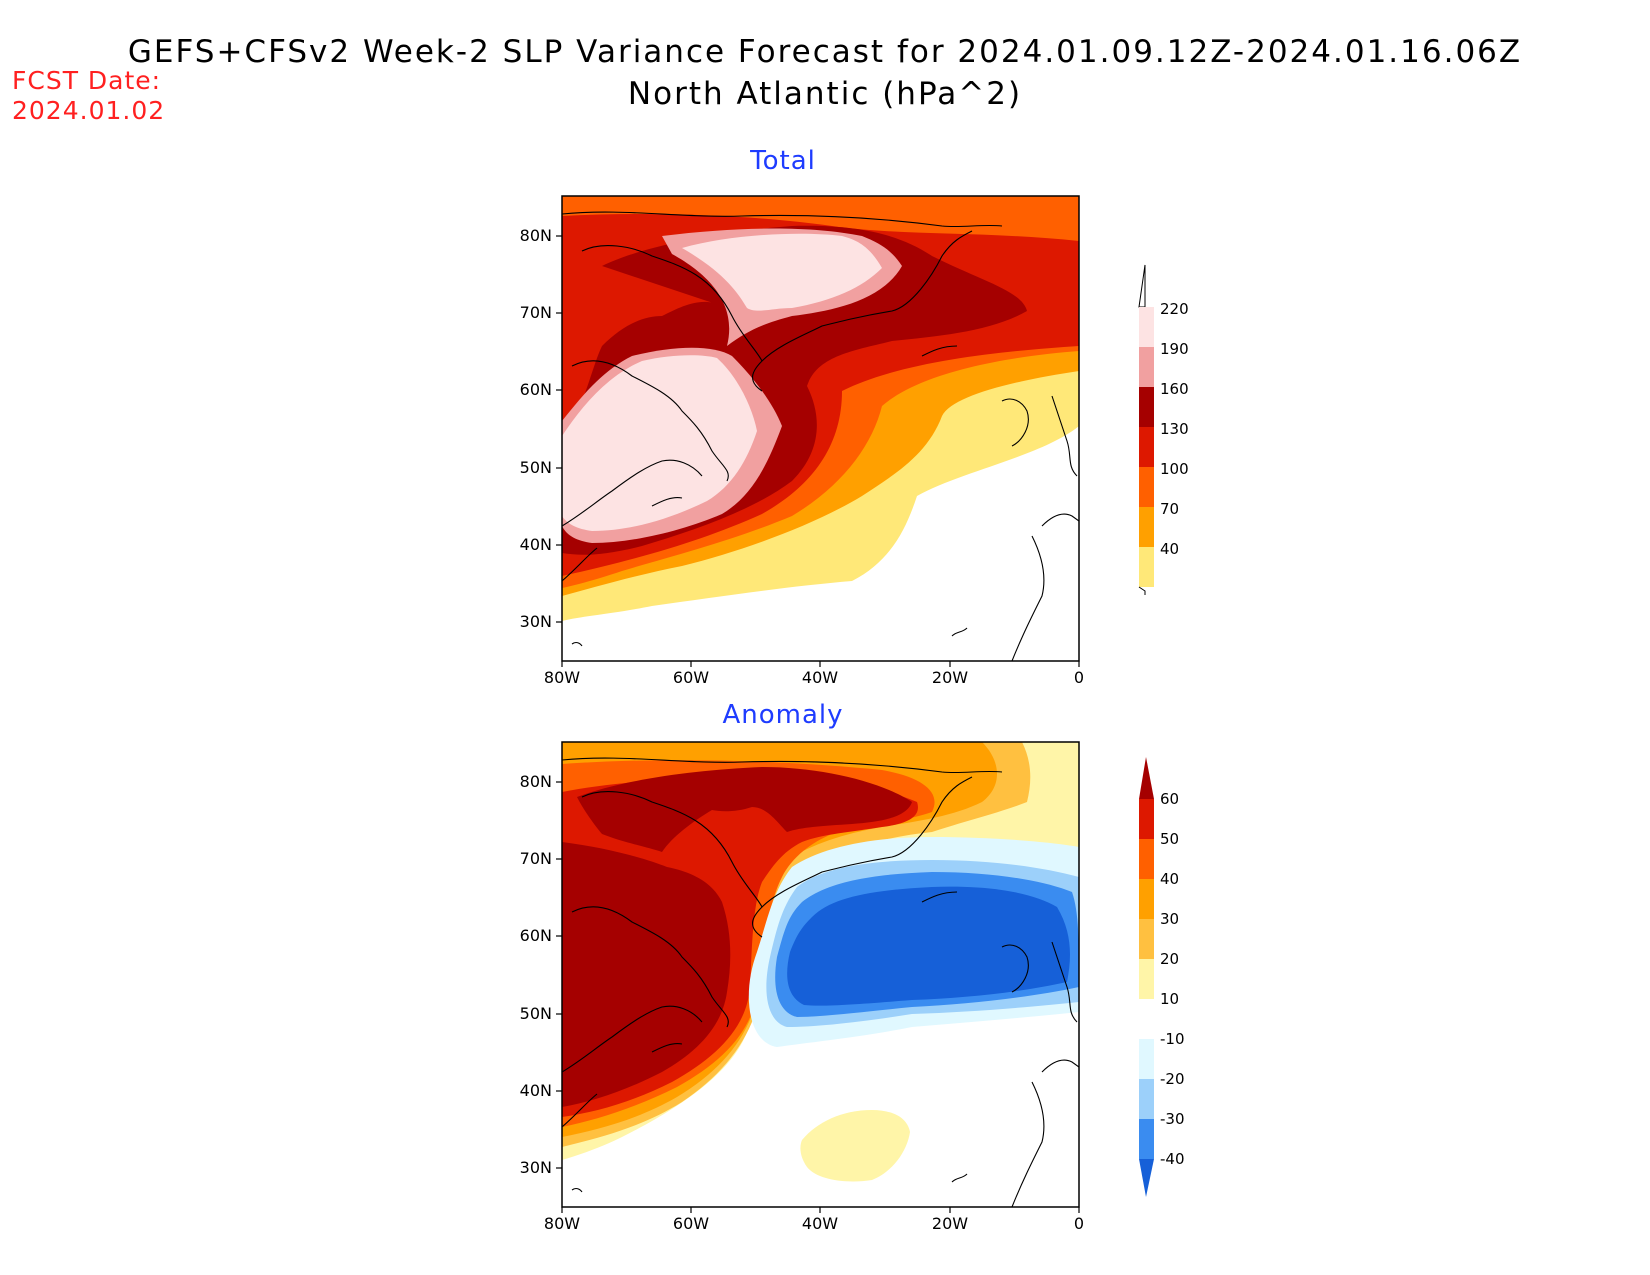 Image resolution: width=1650 pixels, height=1275 pixels. I want to click on colorbar-total, so click(1146, 429).